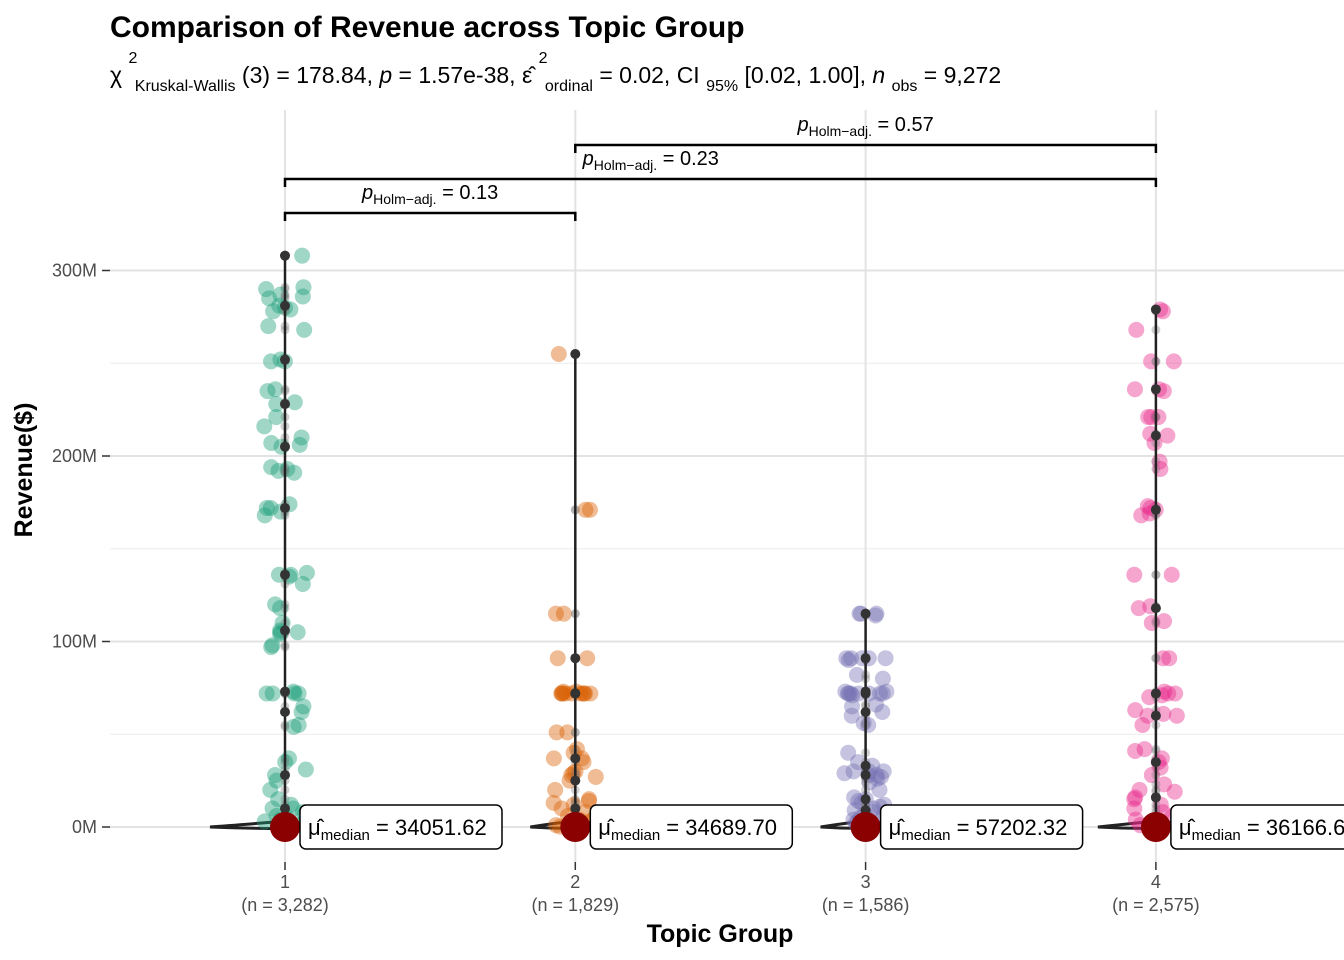  I want to click on comparison-bracket, so click(866, 148).